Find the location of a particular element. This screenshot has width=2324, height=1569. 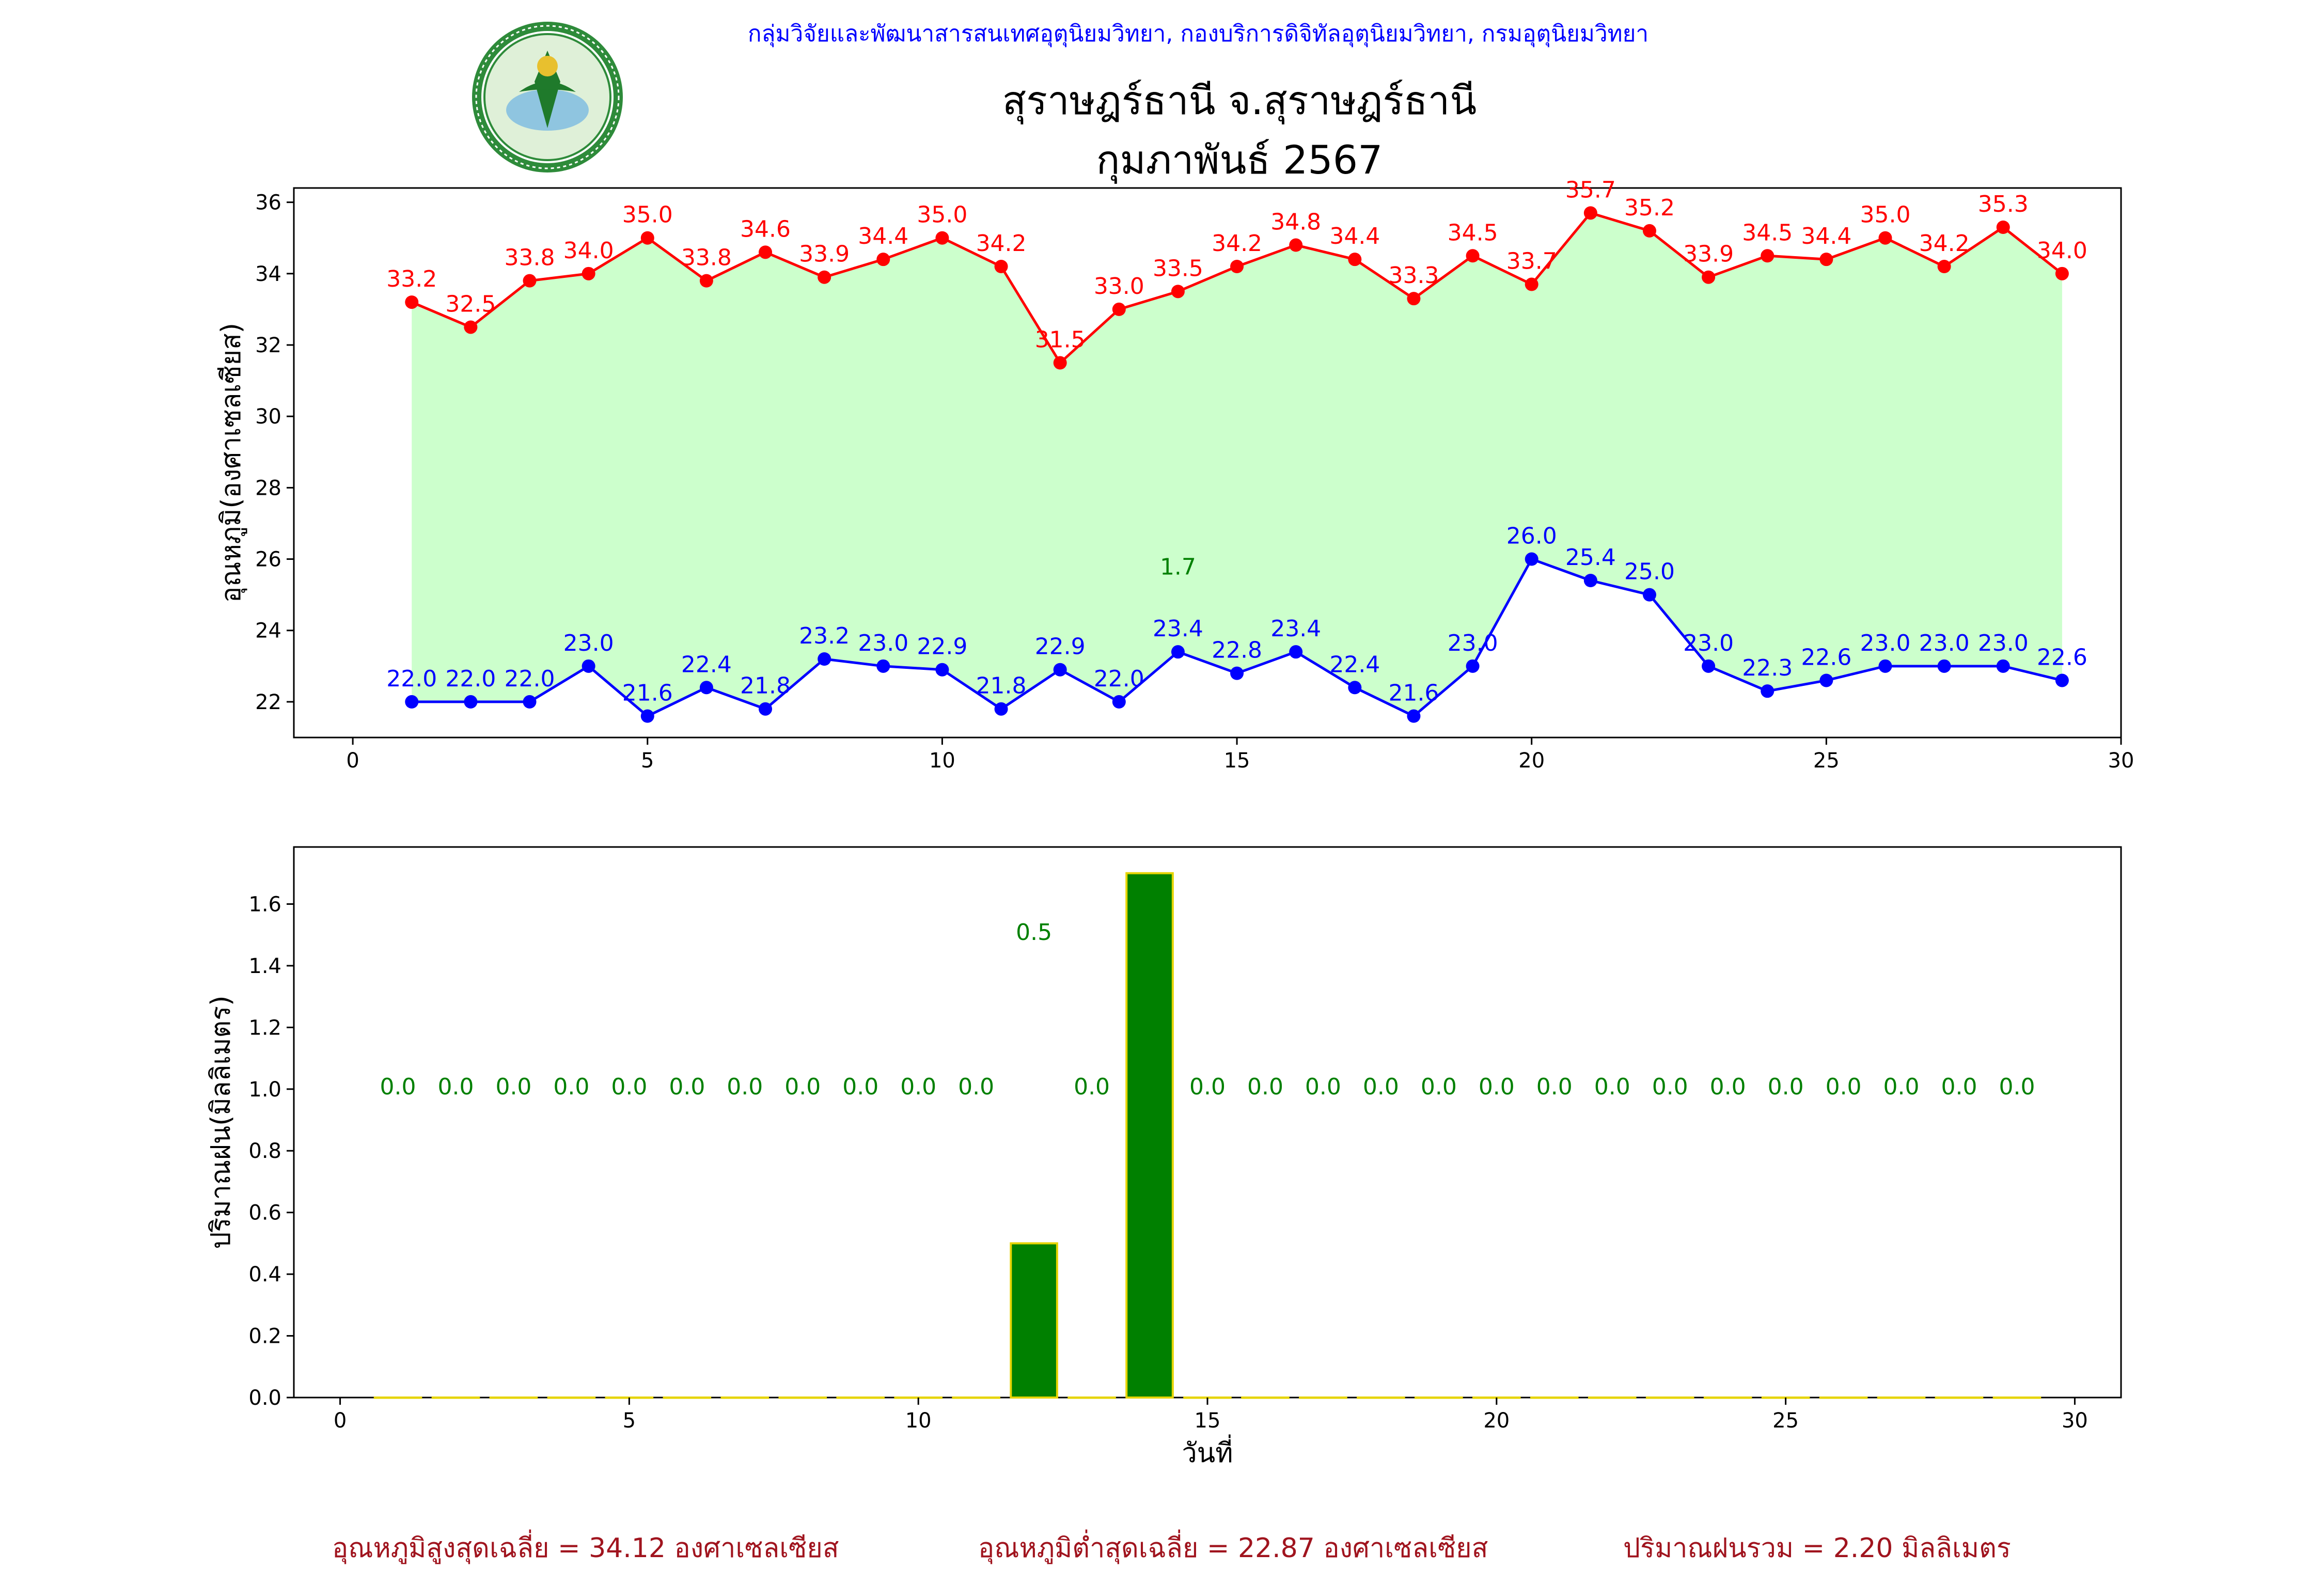

max-temp-label: 31.5 is located at coordinates (1060, 340).